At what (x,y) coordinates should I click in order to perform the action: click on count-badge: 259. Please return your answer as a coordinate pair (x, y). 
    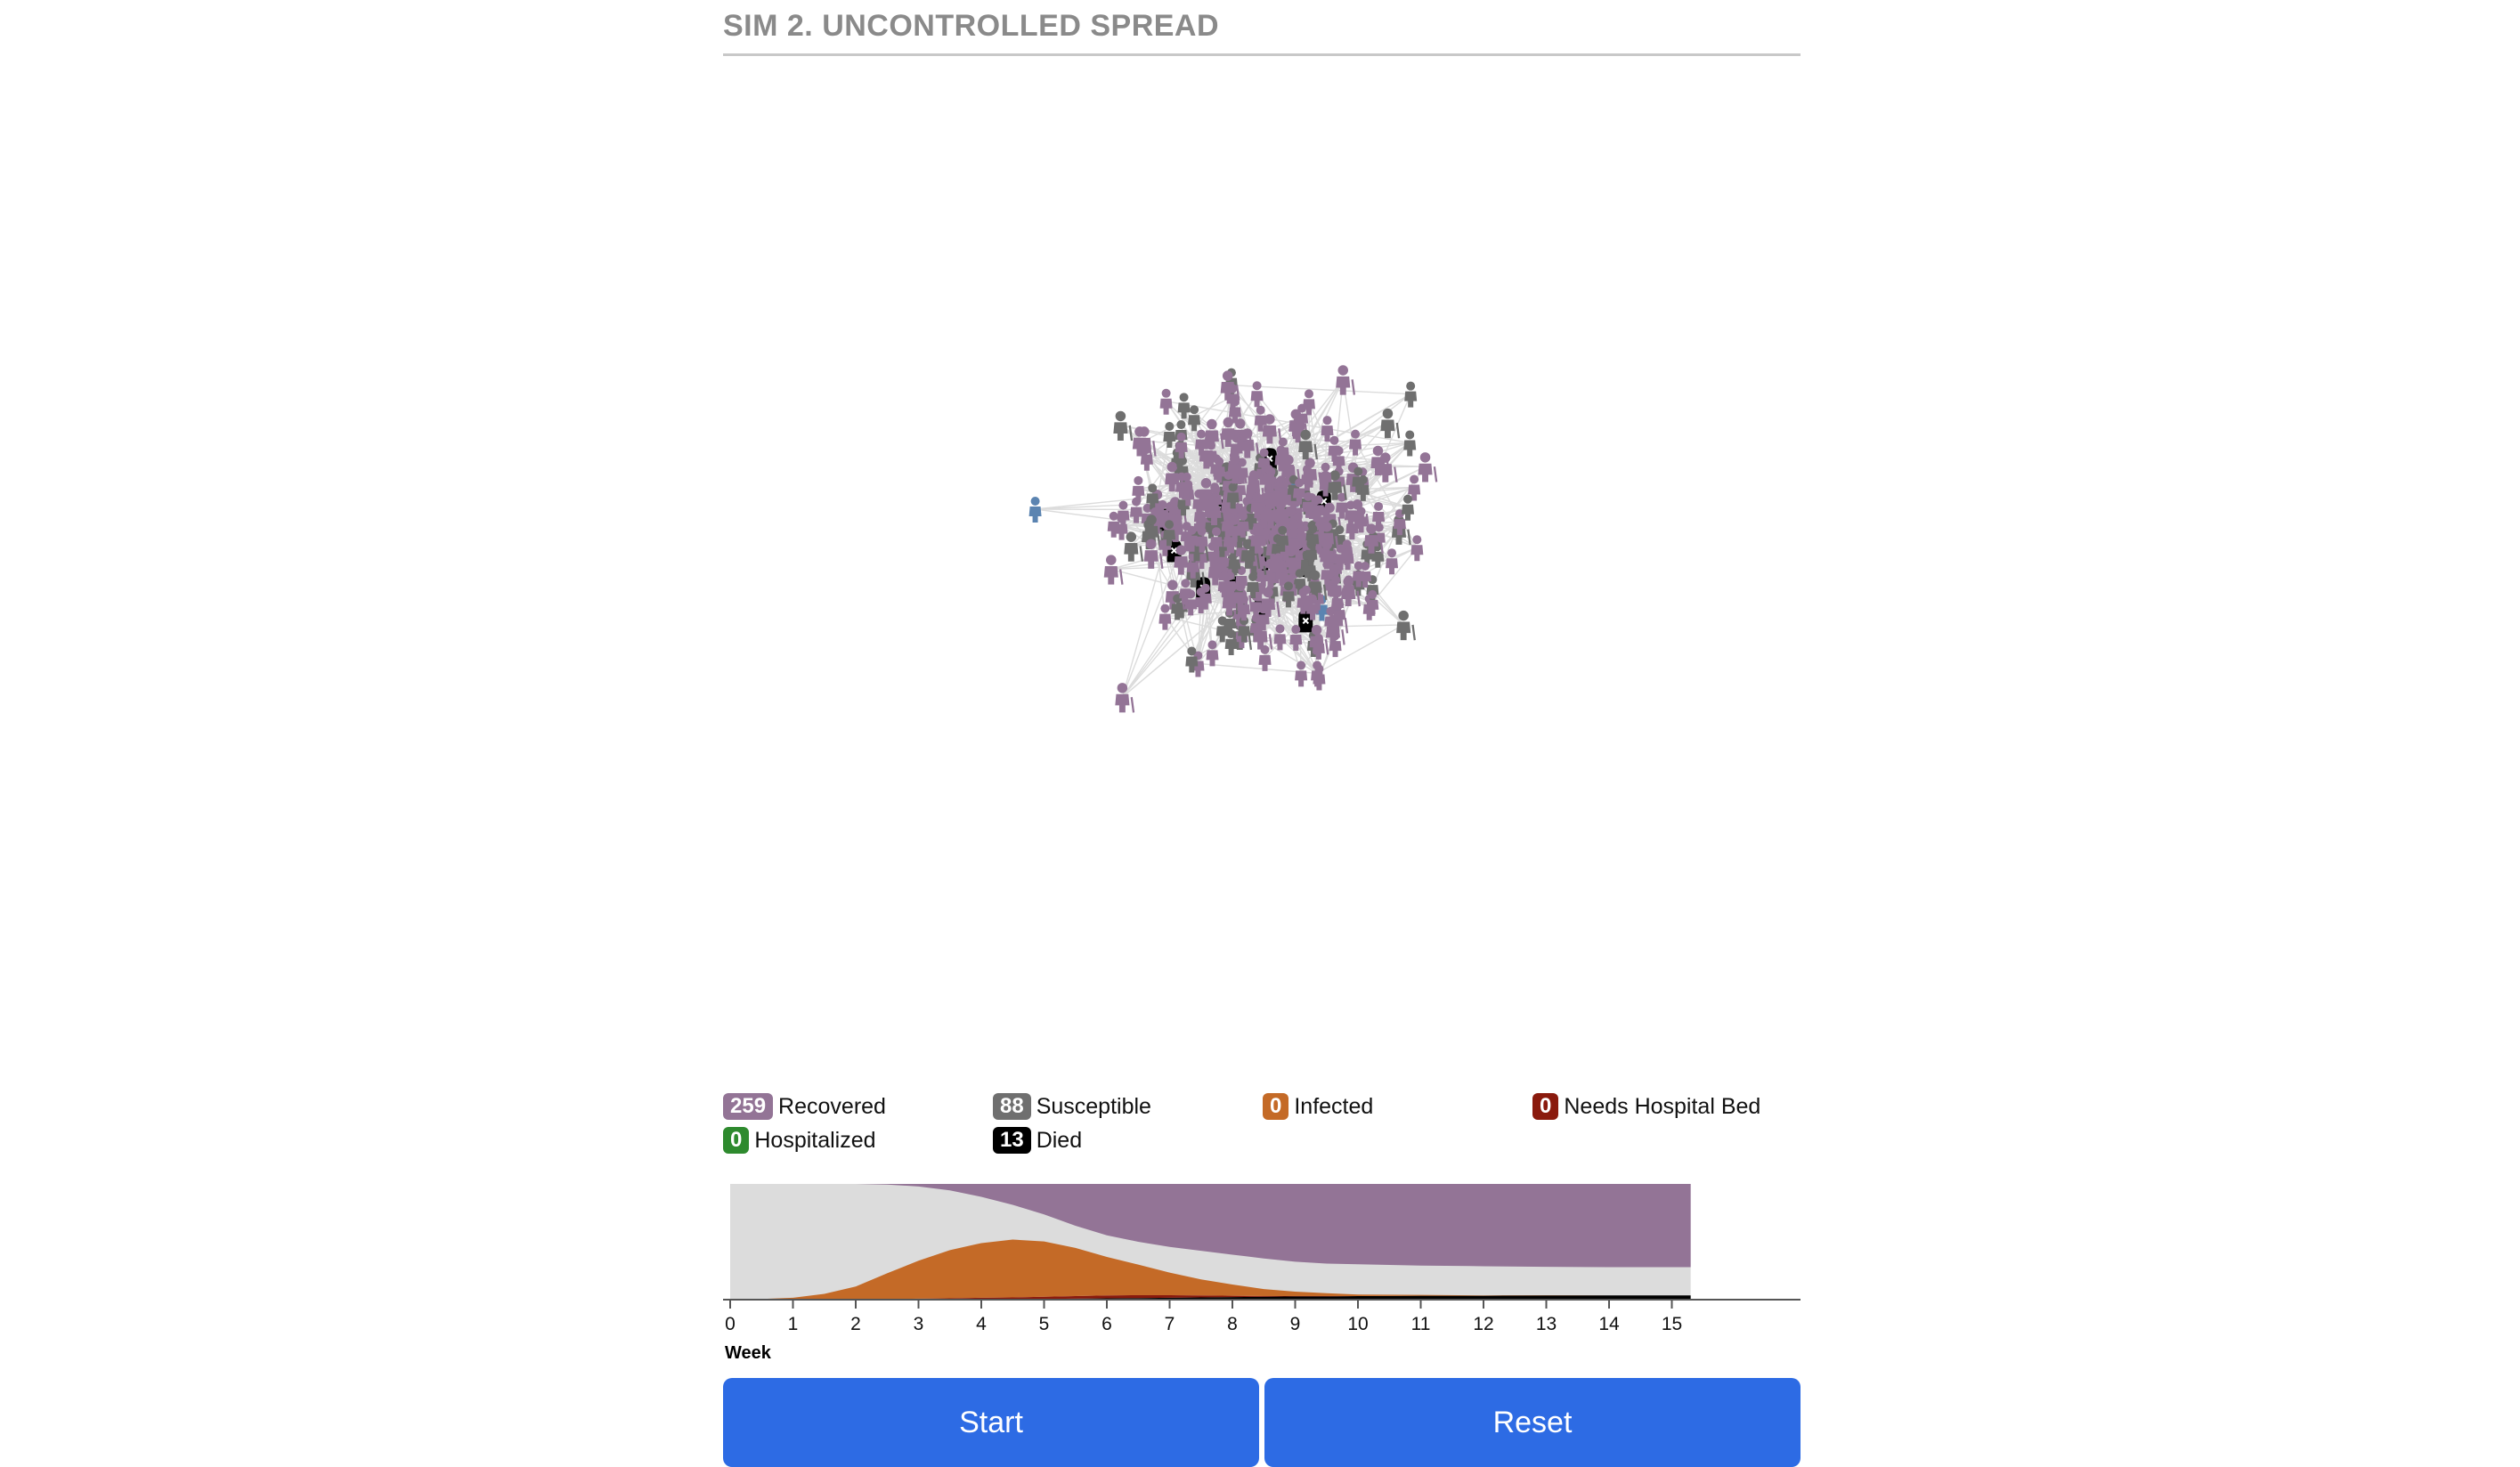
    Looking at the image, I should click on (748, 1106).